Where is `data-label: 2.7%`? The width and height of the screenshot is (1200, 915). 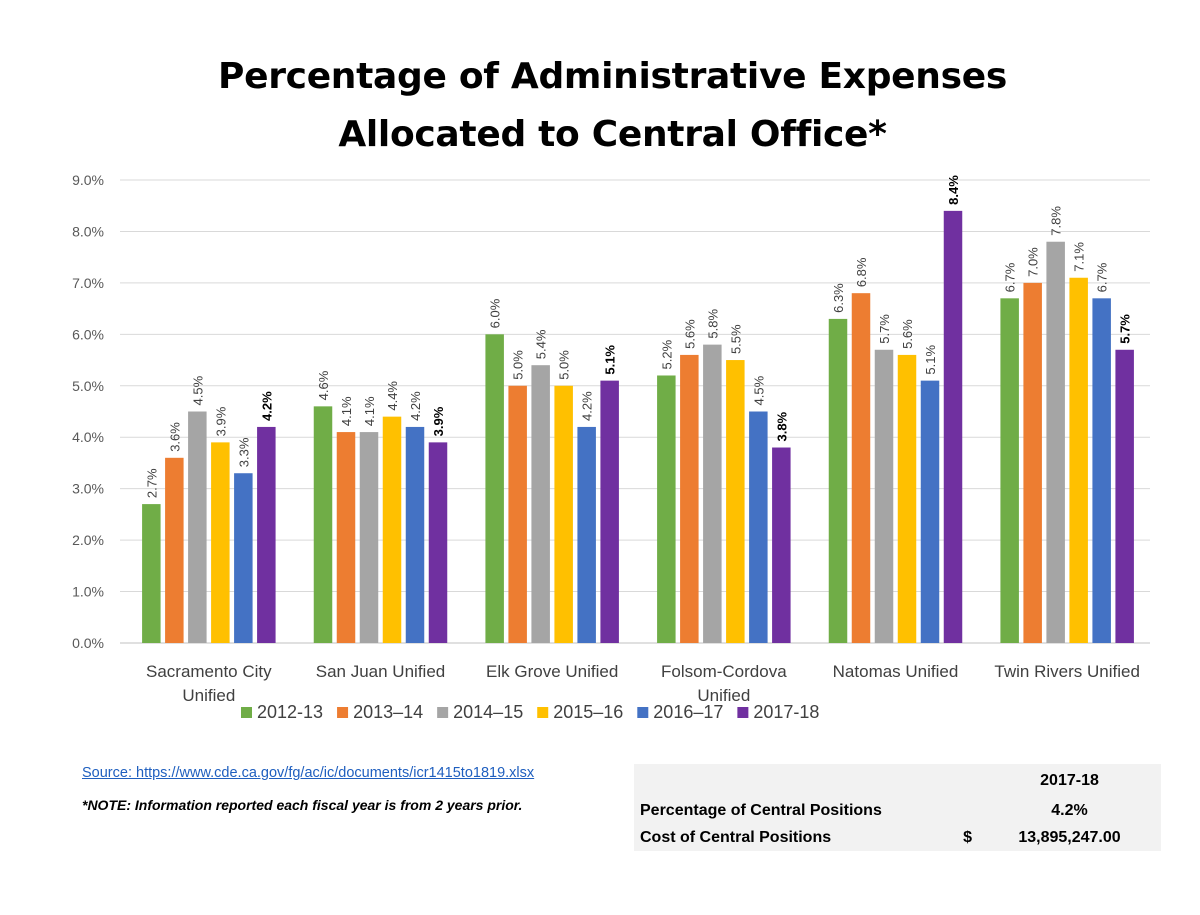
data-label: 2.7% is located at coordinates (151, 483).